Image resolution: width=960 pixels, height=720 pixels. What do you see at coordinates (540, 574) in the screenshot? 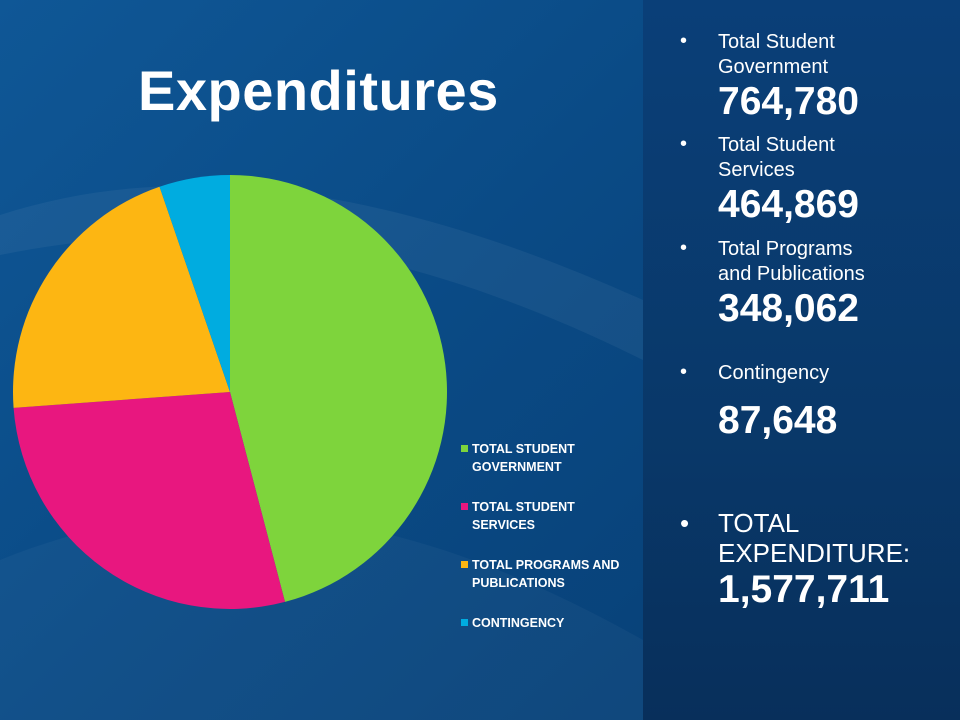
I see `legend-item-programs-publications: TOTAL PROGRAMS AND PUBLICATIONS` at bounding box center [540, 574].